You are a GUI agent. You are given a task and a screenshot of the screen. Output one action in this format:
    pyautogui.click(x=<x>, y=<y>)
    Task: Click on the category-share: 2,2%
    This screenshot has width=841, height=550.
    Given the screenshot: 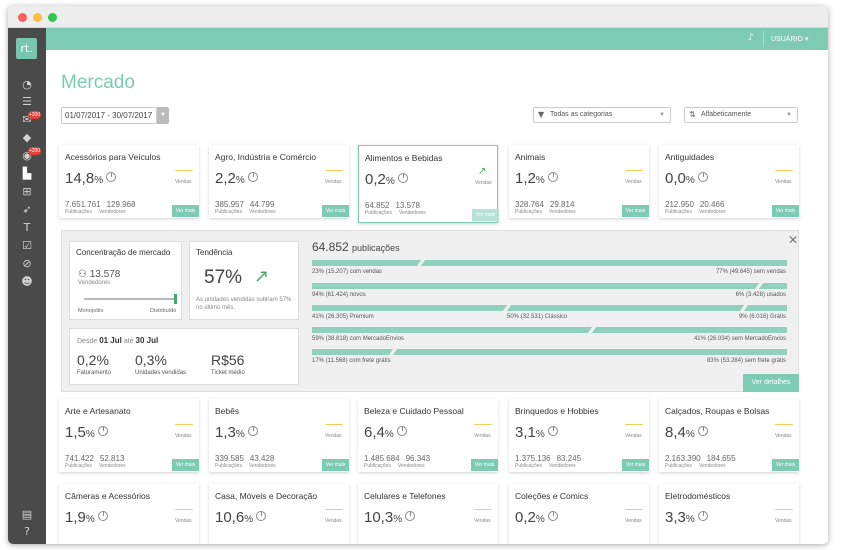 What is the action you would take?
    pyautogui.click(x=236, y=178)
    